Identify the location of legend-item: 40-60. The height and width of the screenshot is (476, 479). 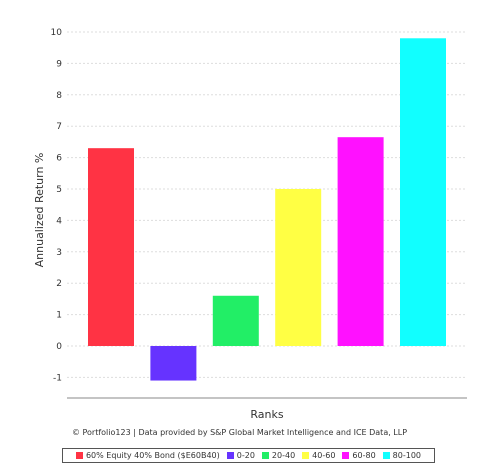
(318, 455).